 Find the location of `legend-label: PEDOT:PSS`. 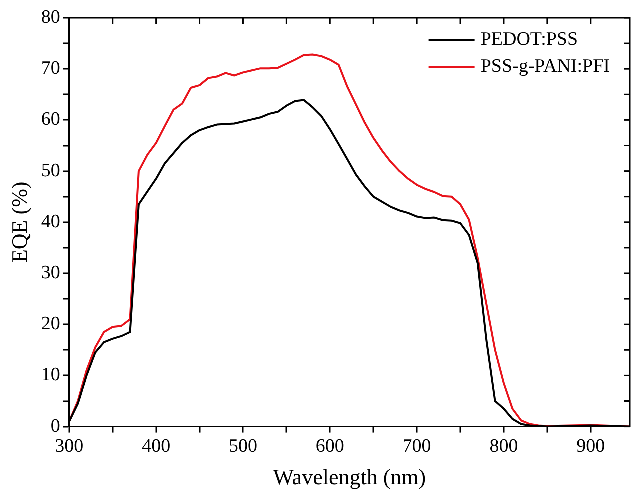

legend-label: PEDOT:PSS is located at coordinates (529, 39).